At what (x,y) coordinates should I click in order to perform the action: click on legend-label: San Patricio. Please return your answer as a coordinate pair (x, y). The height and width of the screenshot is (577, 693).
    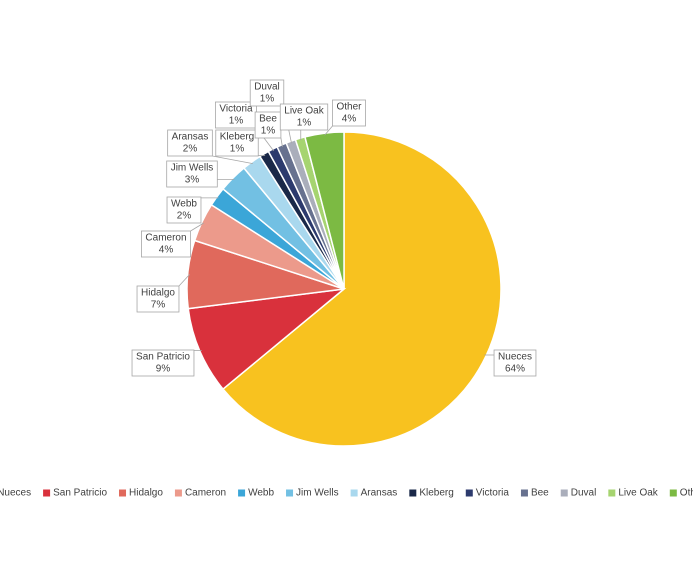
    Looking at the image, I should click on (80, 493).